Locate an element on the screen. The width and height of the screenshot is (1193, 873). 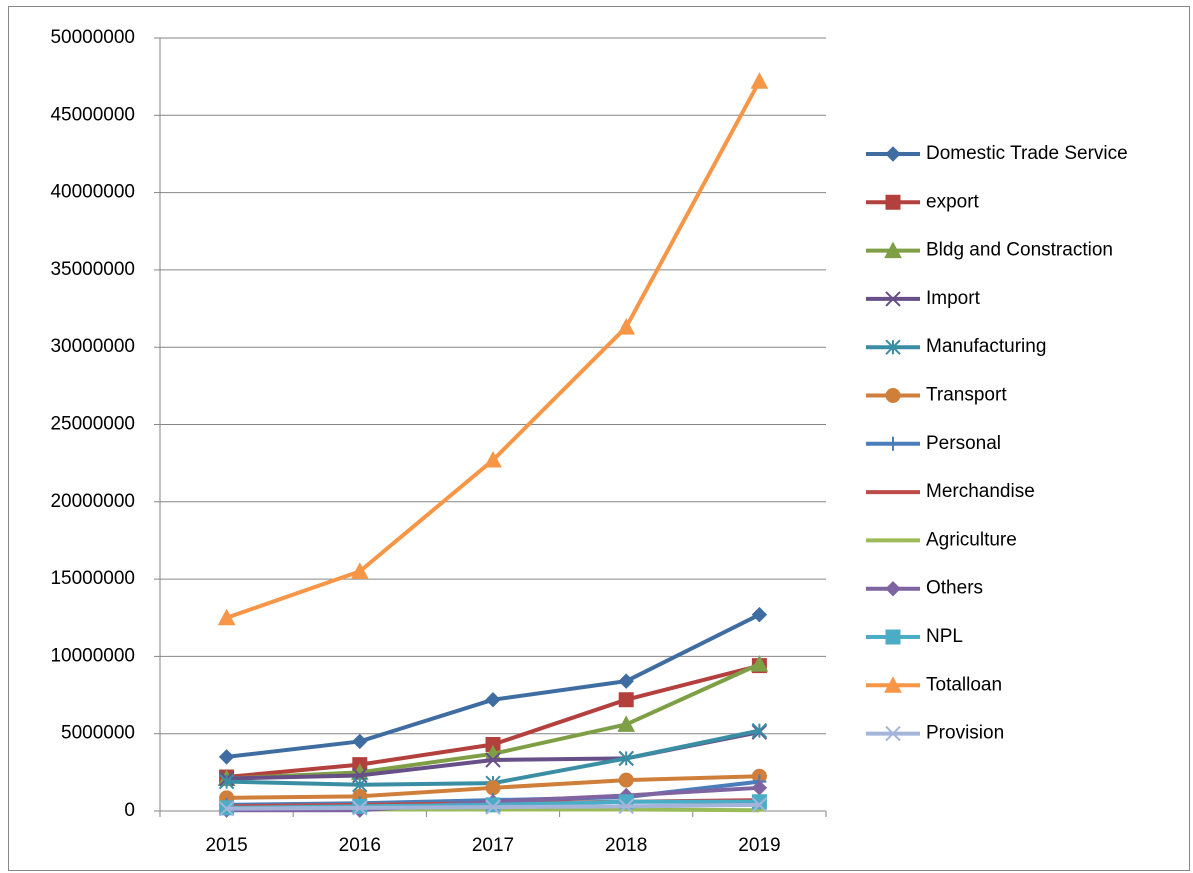
legend-label: Domestic Trade Service is located at coordinates (1027, 153).